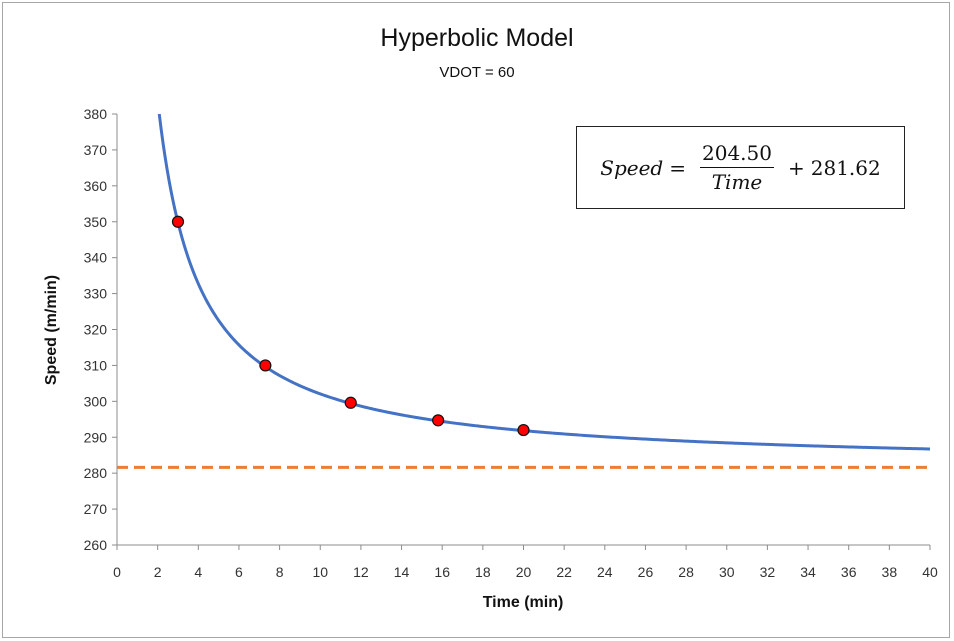  Describe the element at coordinates (686, 572) in the screenshot. I see `x-tick-label: 28` at that location.